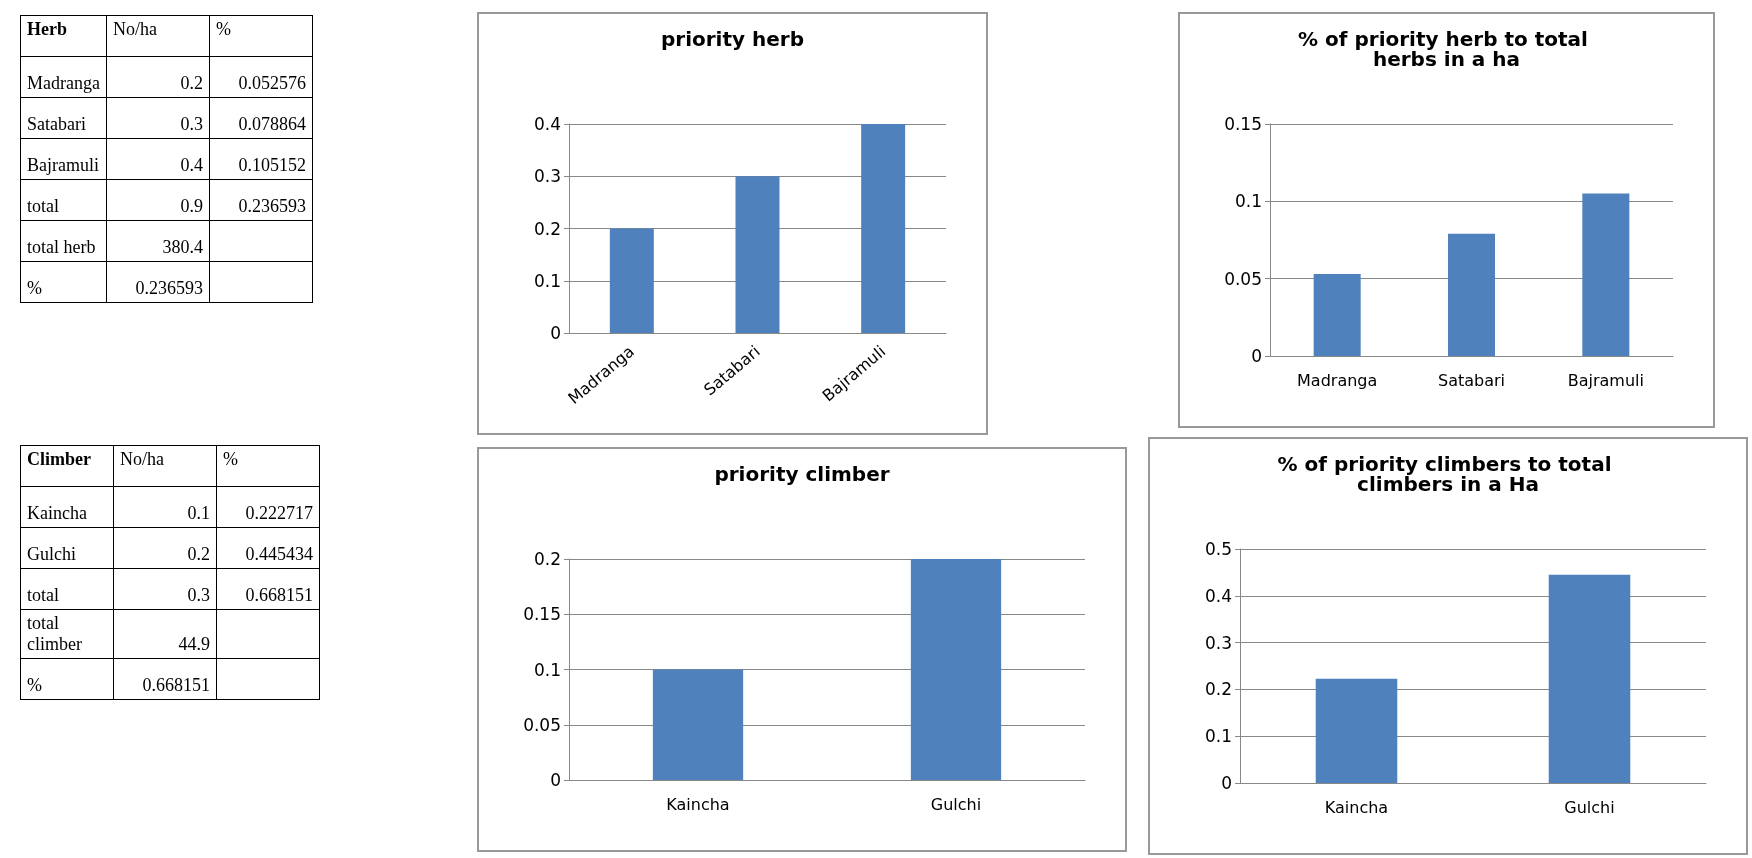 This screenshot has width=1752, height=858. I want to click on category-label: Herb, so click(63, 36).